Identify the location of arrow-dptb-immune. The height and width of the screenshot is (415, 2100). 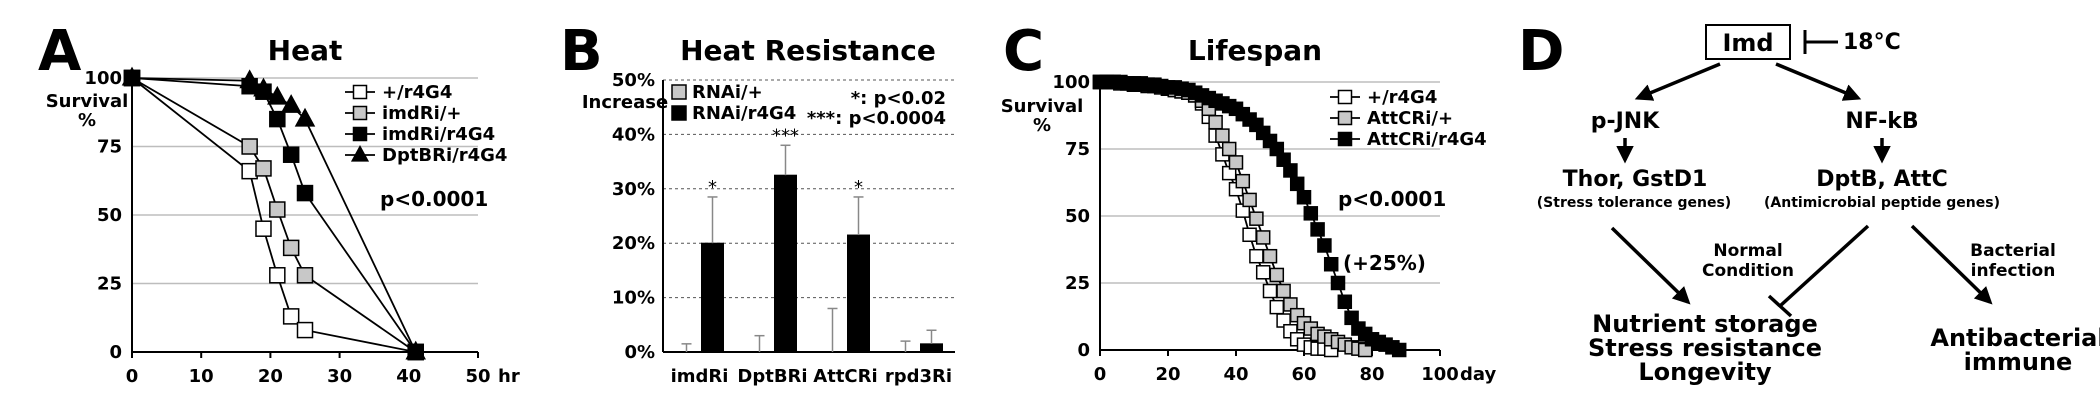
(1951, 264).